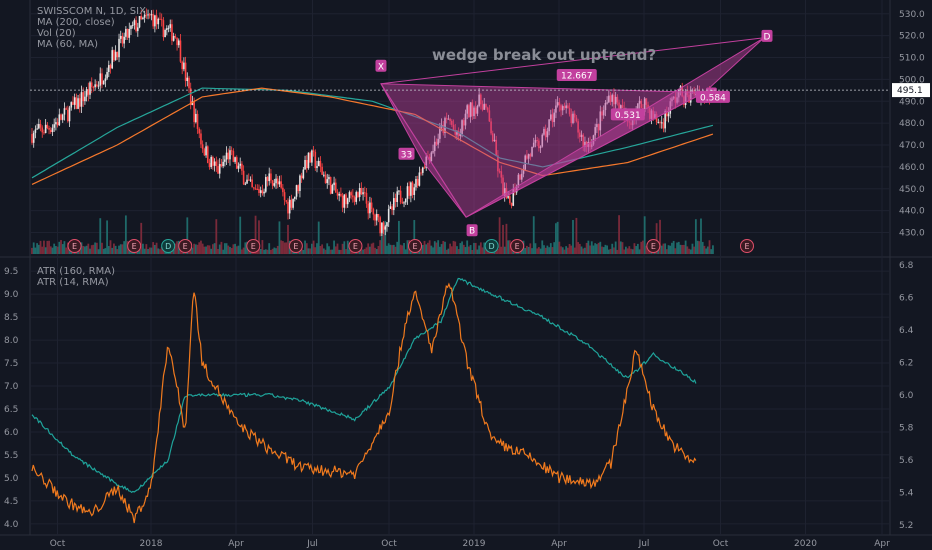 This screenshot has height=550, width=932. What do you see at coordinates (73, 282) in the screenshot?
I see `legend-atr14: ATR (14, RMA)` at bounding box center [73, 282].